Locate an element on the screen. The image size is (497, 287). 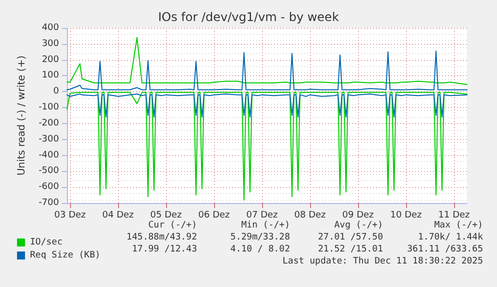
text: 21.52 /15.01 is located at coordinates (351, 249).